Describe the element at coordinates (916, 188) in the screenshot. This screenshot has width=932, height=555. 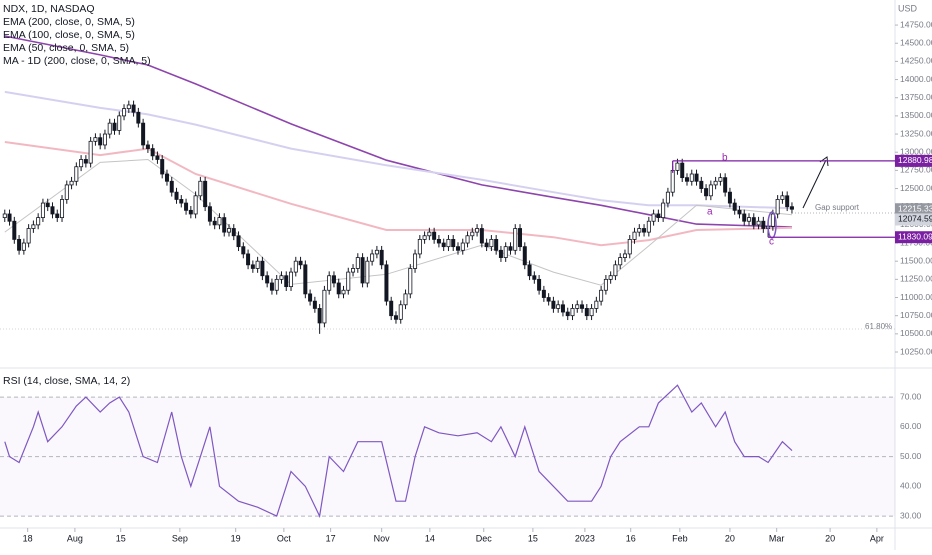
I see `y-tick-label: 12500.00` at that location.